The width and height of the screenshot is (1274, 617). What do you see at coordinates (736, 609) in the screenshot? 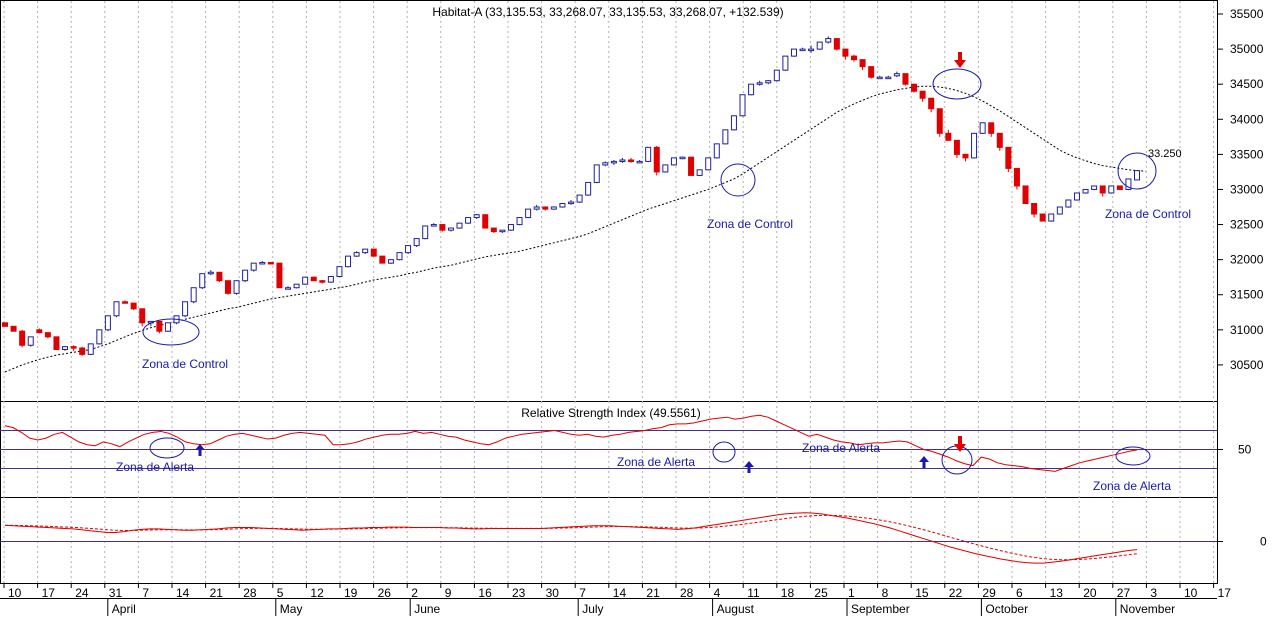
I see `x-month-label: August` at bounding box center [736, 609].